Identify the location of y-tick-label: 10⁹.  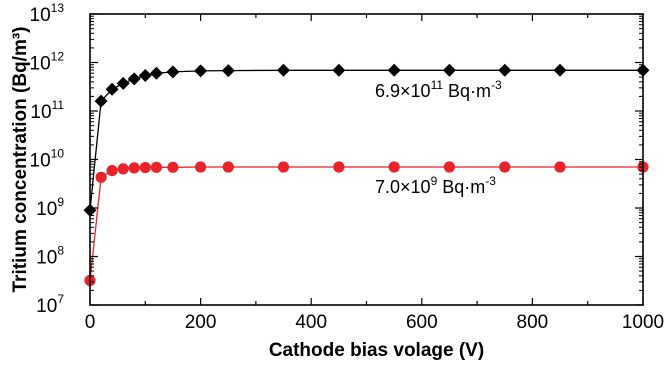
(50, 207).